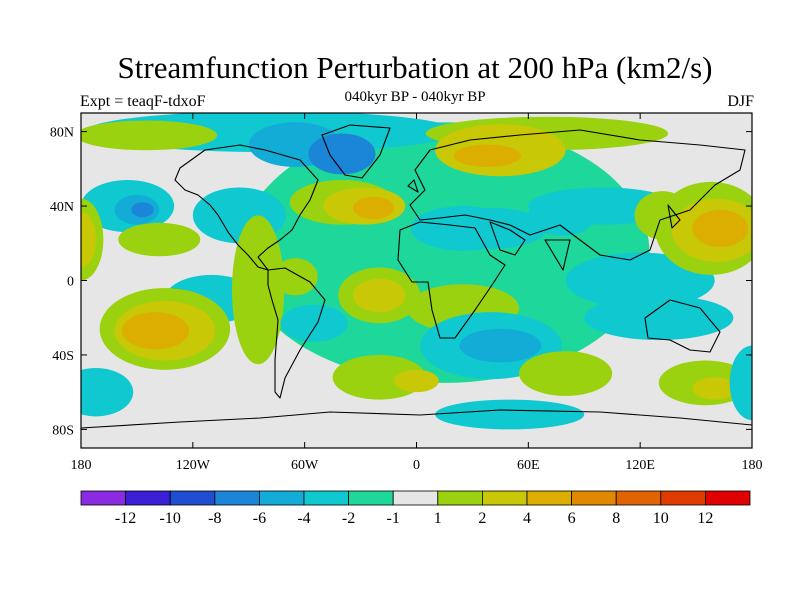  I want to click on x-tick-label: 0, so click(416, 465).